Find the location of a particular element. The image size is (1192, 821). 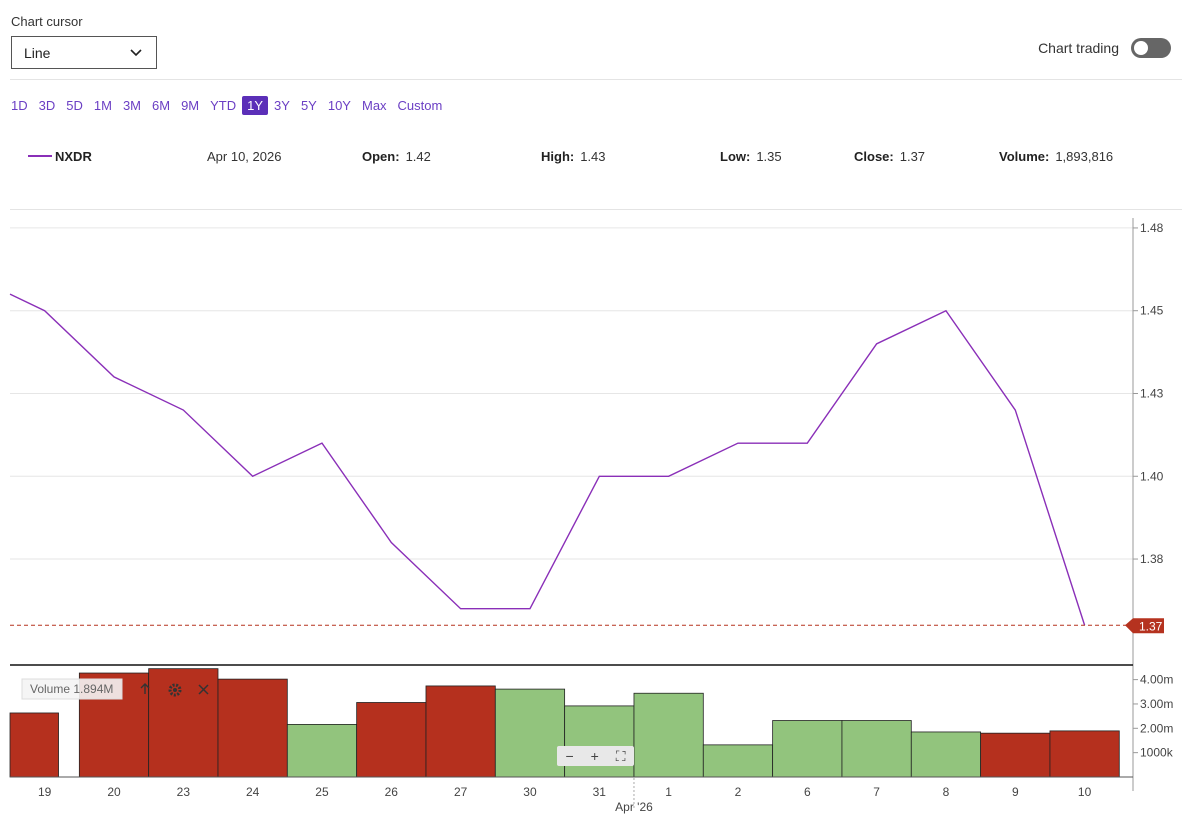

x-tick-label: 19 is located at coordinates (45, 792).